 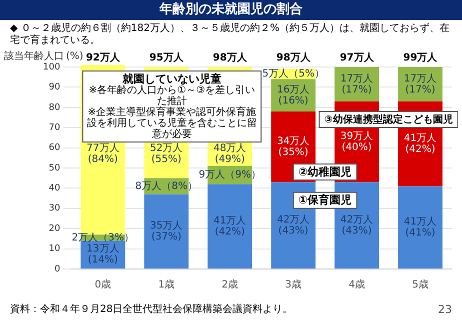 What do you see at coordinates (166, 153) in the screenshot?
I see `data-label: 52万人 (55%)` at bounding box center [166, 153].